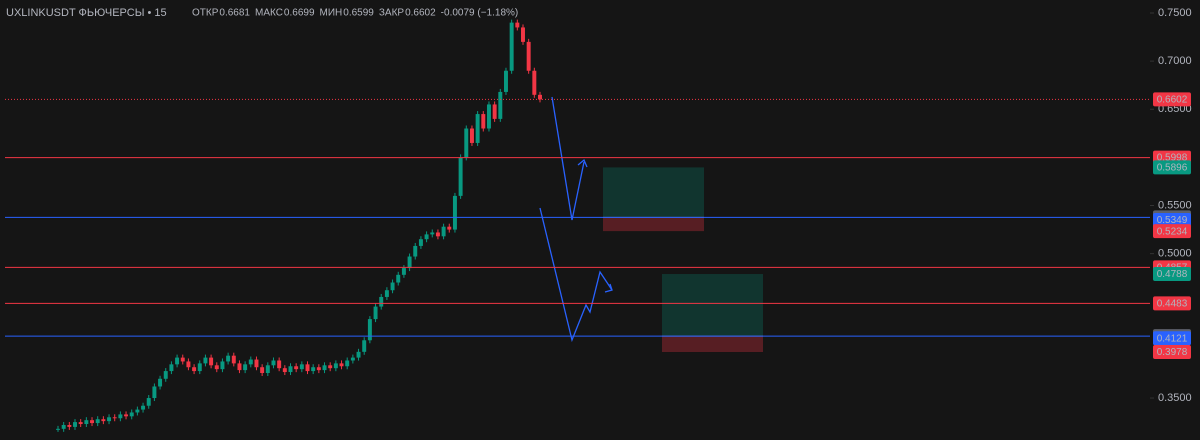 This screenshot has width=1200, height=440. Describe the element at coordinates (358, 13) in the screenshot. I see `ohlc-value: 0.6599` at that location.